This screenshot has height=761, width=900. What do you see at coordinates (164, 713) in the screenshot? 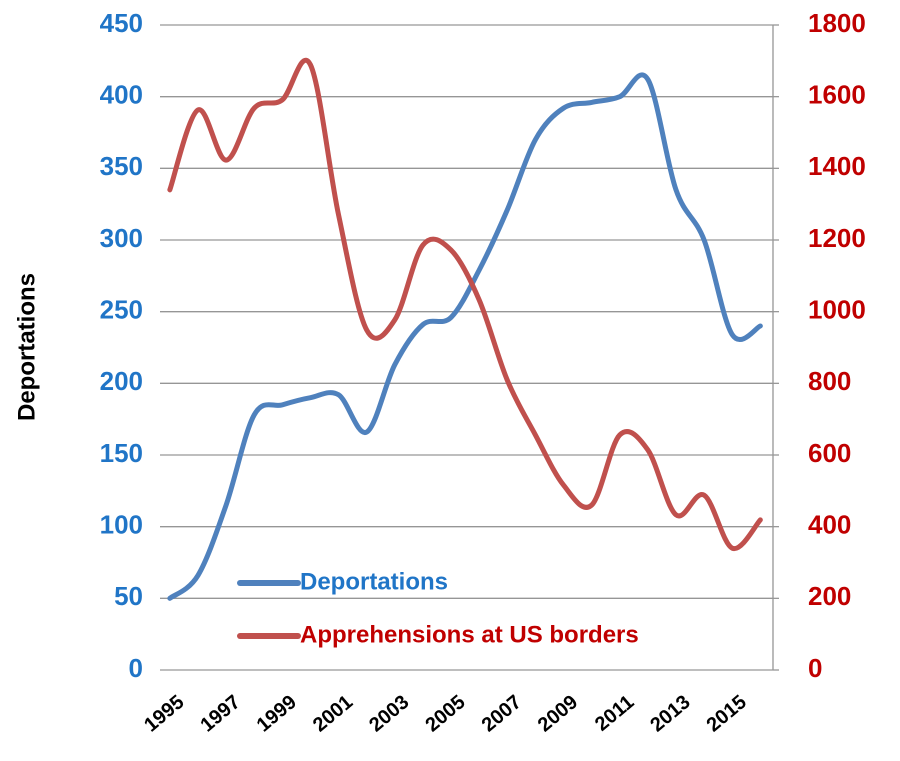
I see `x-tick-label: 1995` at bounding box center [164, 713].